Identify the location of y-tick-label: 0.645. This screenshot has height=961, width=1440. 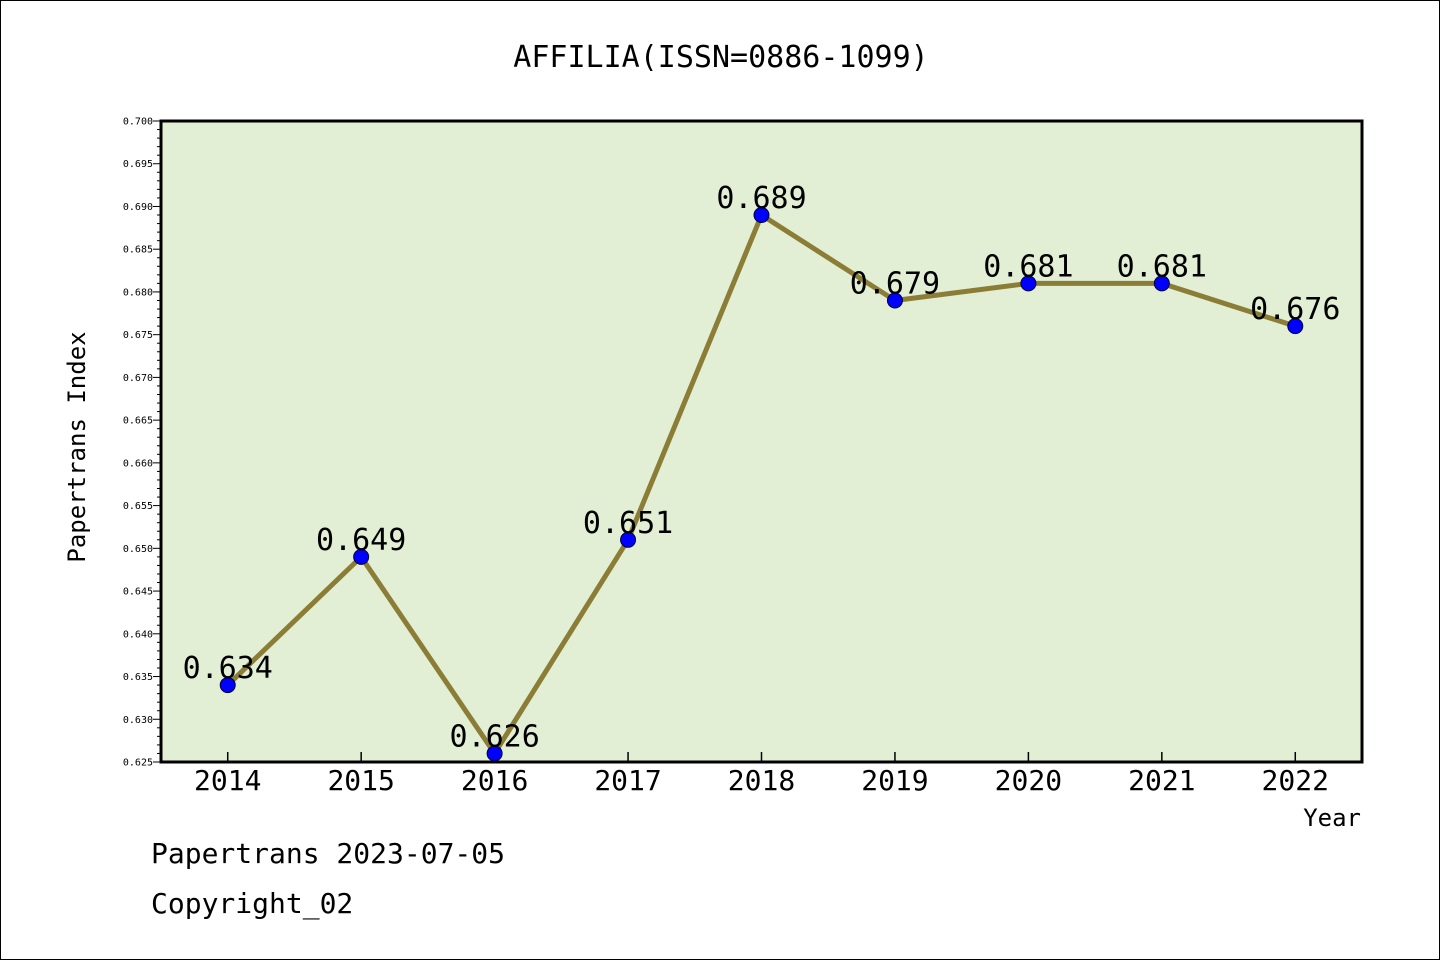
(138, 592).